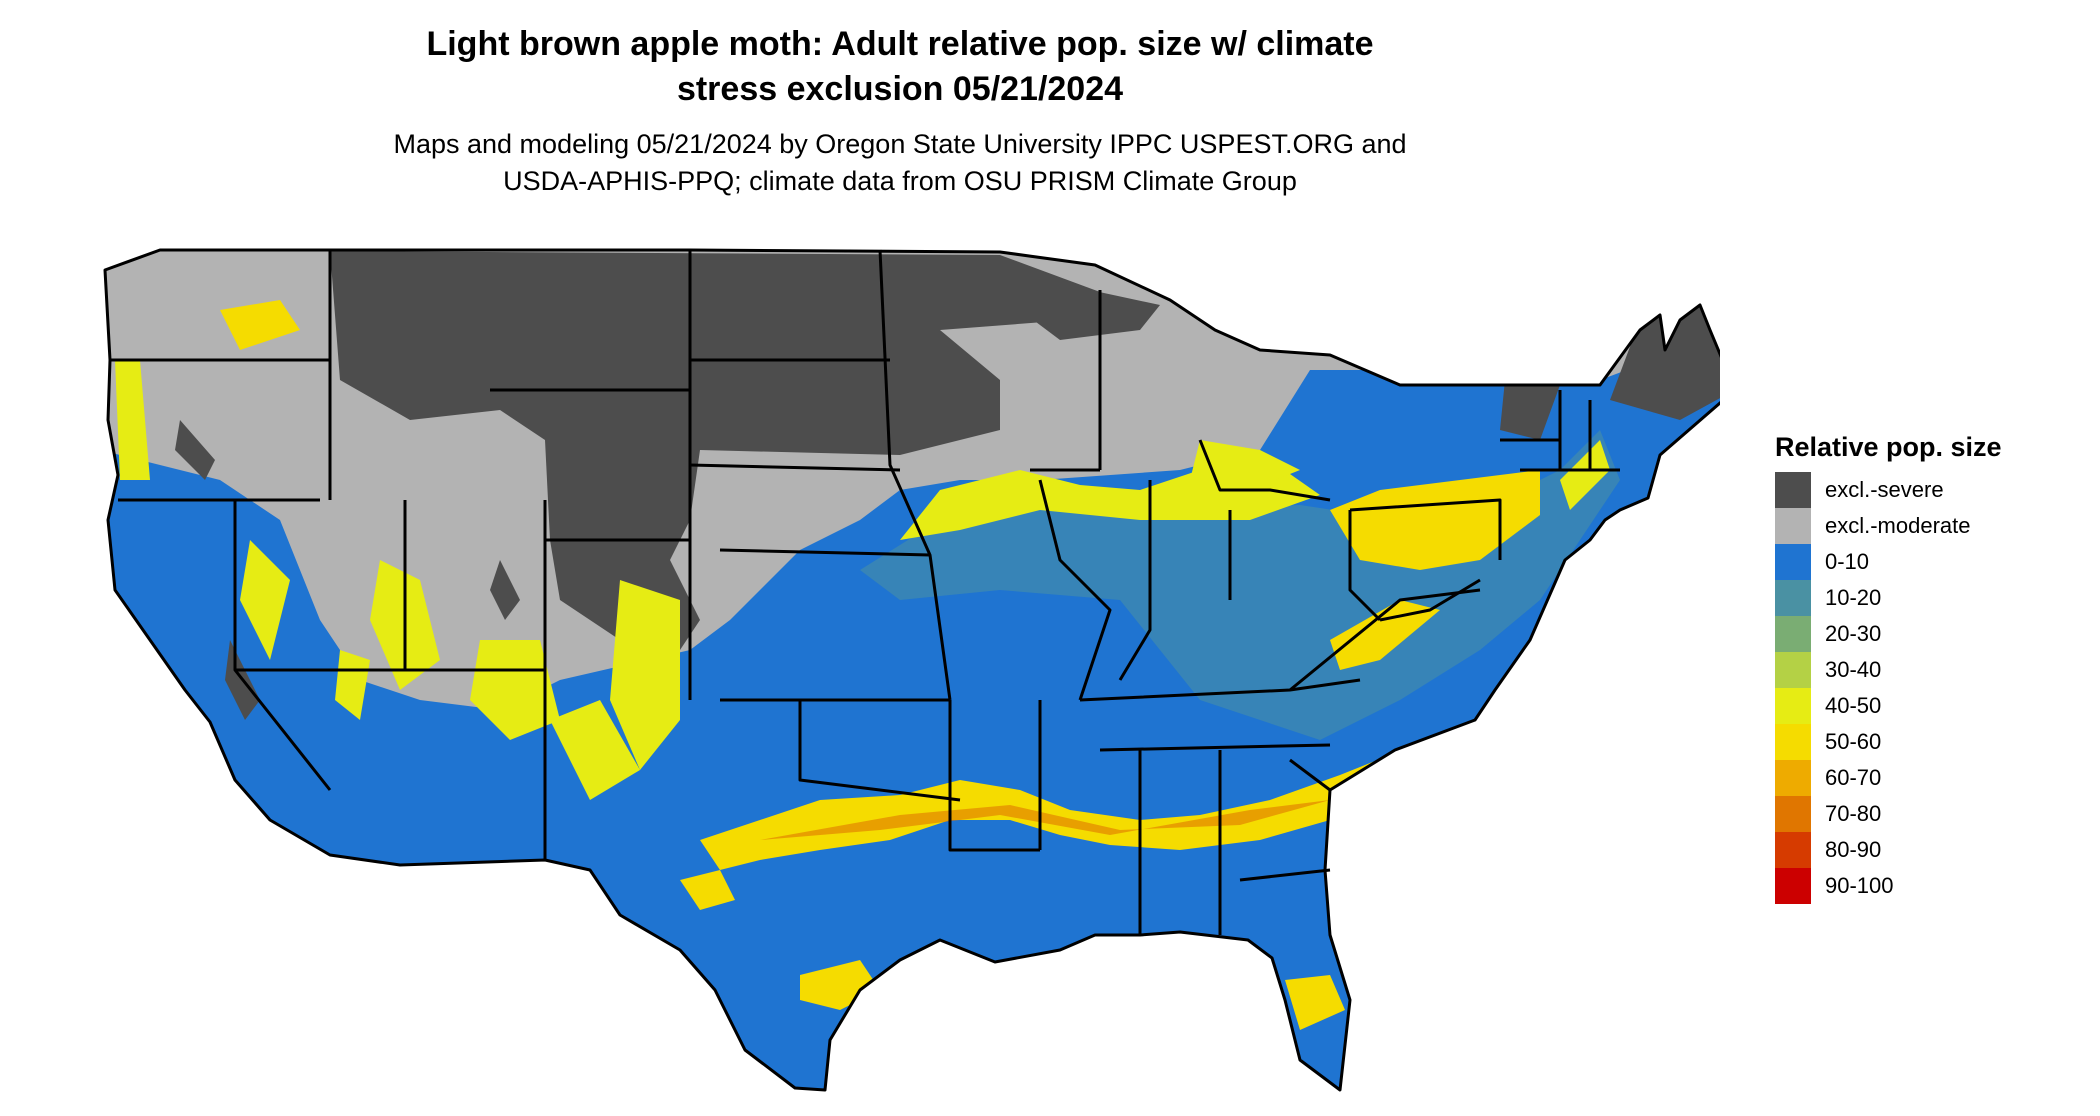 The image size is (2100, 1116). Describe the element at coordinates (1925, 886) in the screenshot. I see `legend-item: 90-100` at that location.